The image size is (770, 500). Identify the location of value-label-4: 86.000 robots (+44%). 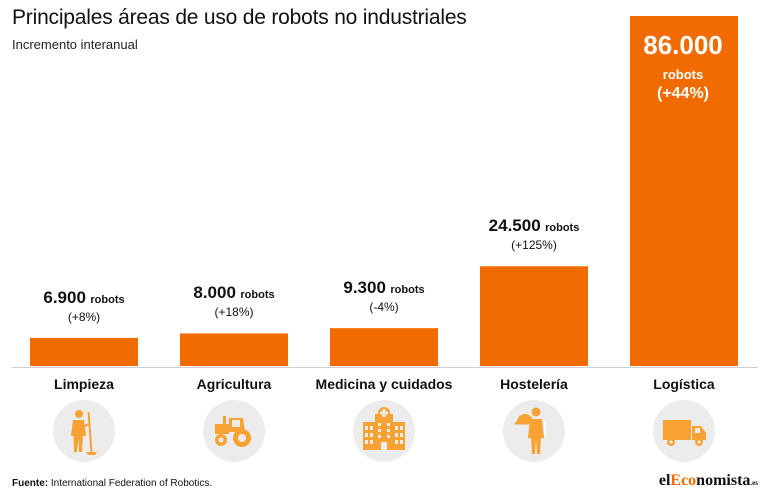
(683, 66).